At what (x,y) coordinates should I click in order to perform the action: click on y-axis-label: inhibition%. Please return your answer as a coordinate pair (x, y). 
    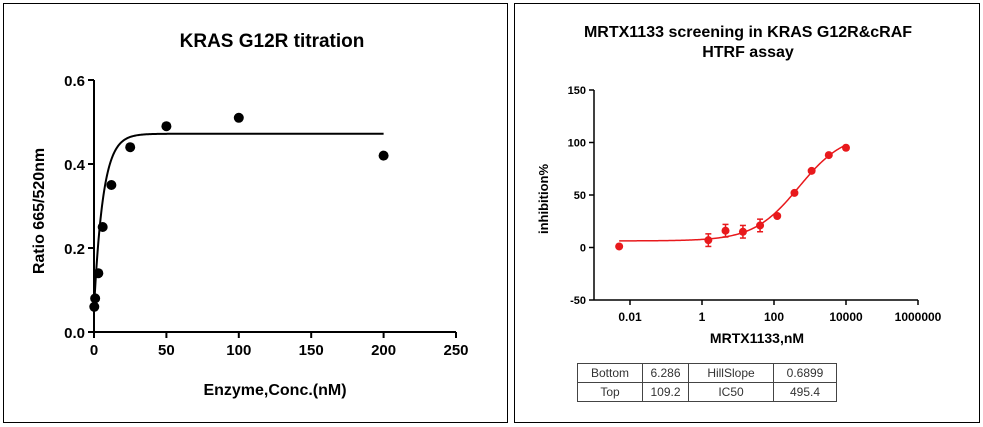
    Looking at the image, I should click on (543, 199).